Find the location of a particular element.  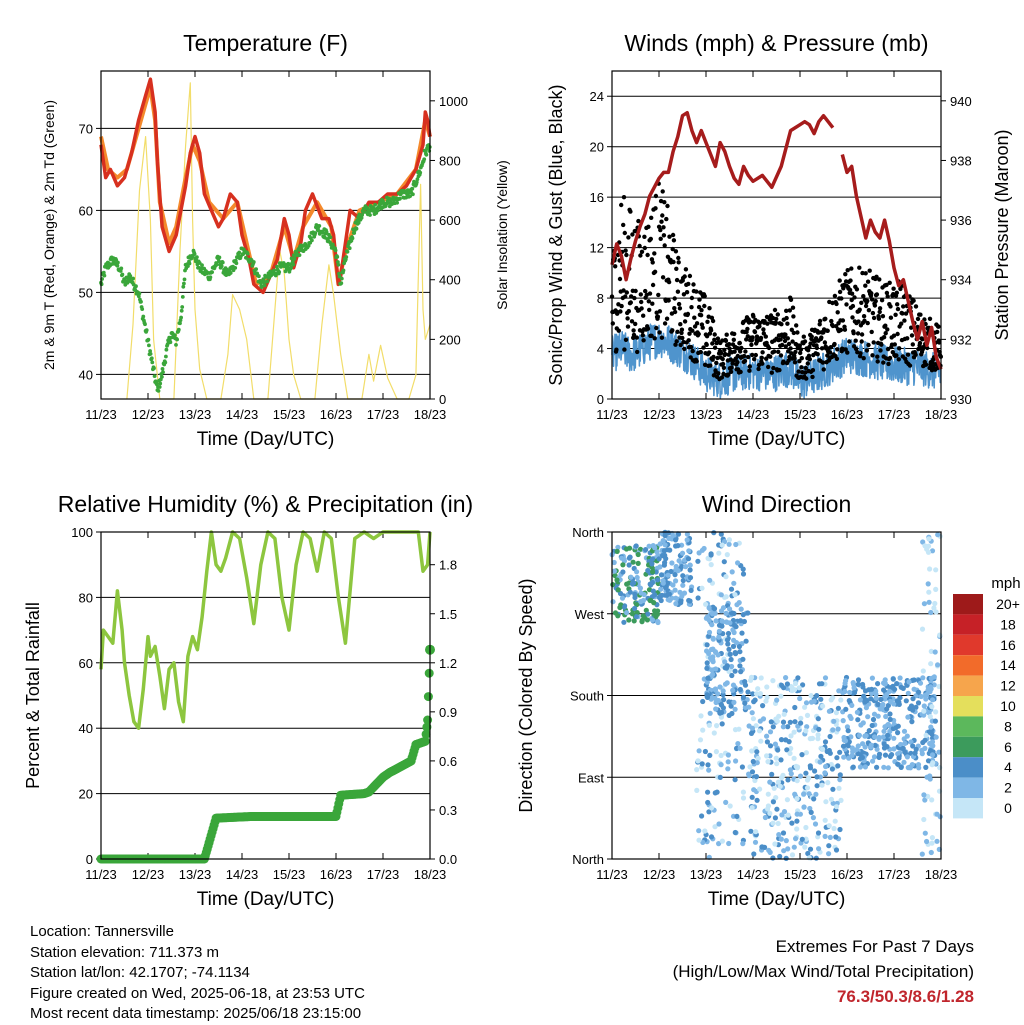

y-tick-label: 24 is located at coordinates (597, 96).